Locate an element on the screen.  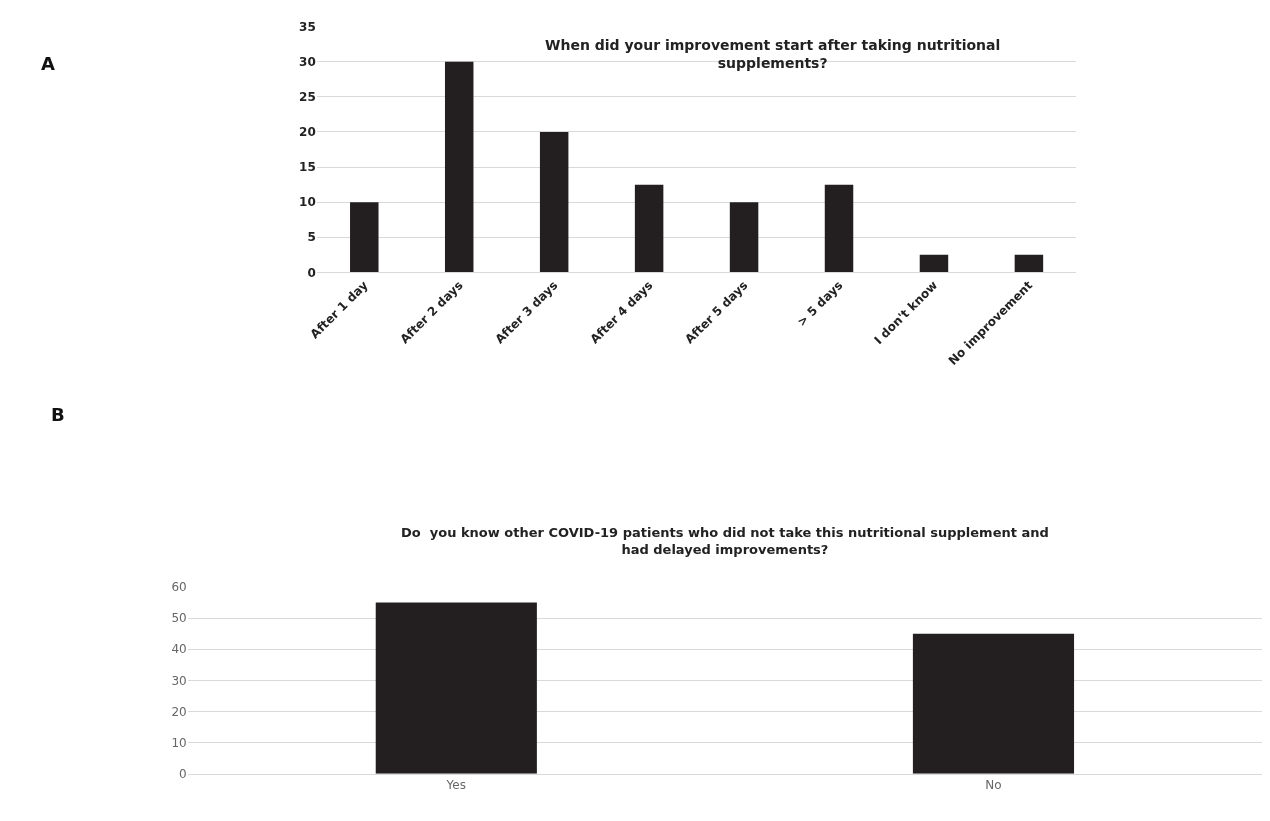
y-tick-label: 15 is located at coordinates (307, 167).